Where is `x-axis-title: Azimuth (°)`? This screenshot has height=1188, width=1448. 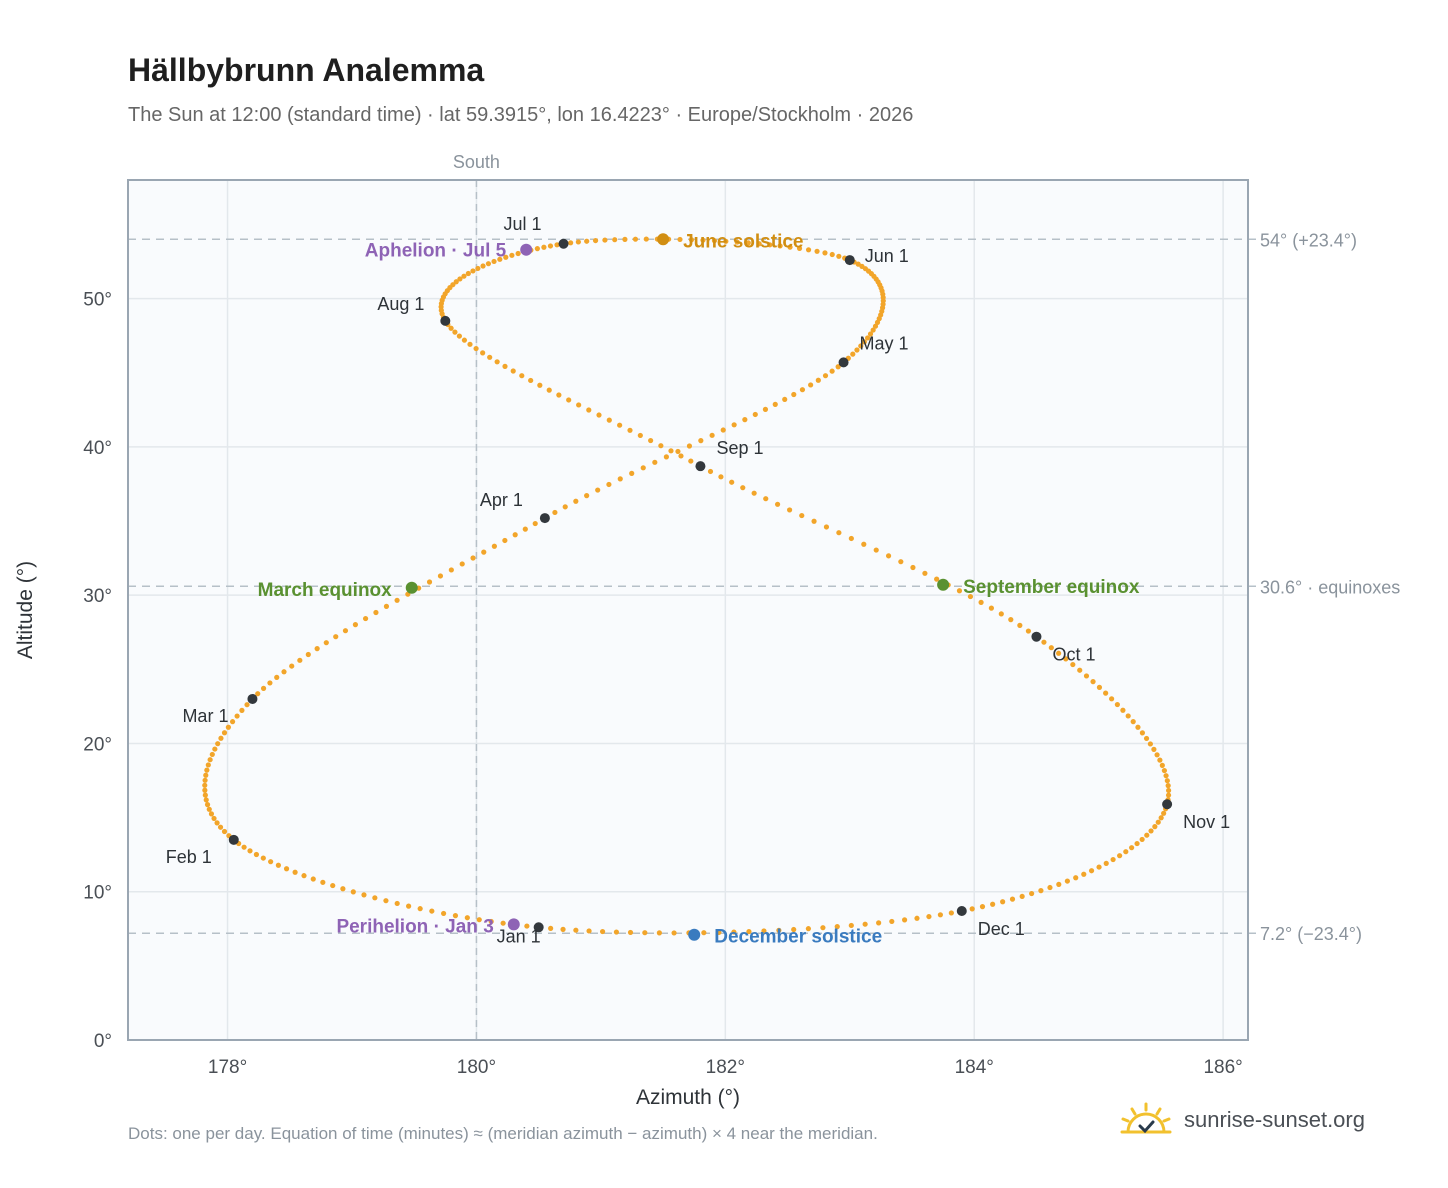 x-axis-title: Azimuth (°) is located at coordinates (688, 1097).